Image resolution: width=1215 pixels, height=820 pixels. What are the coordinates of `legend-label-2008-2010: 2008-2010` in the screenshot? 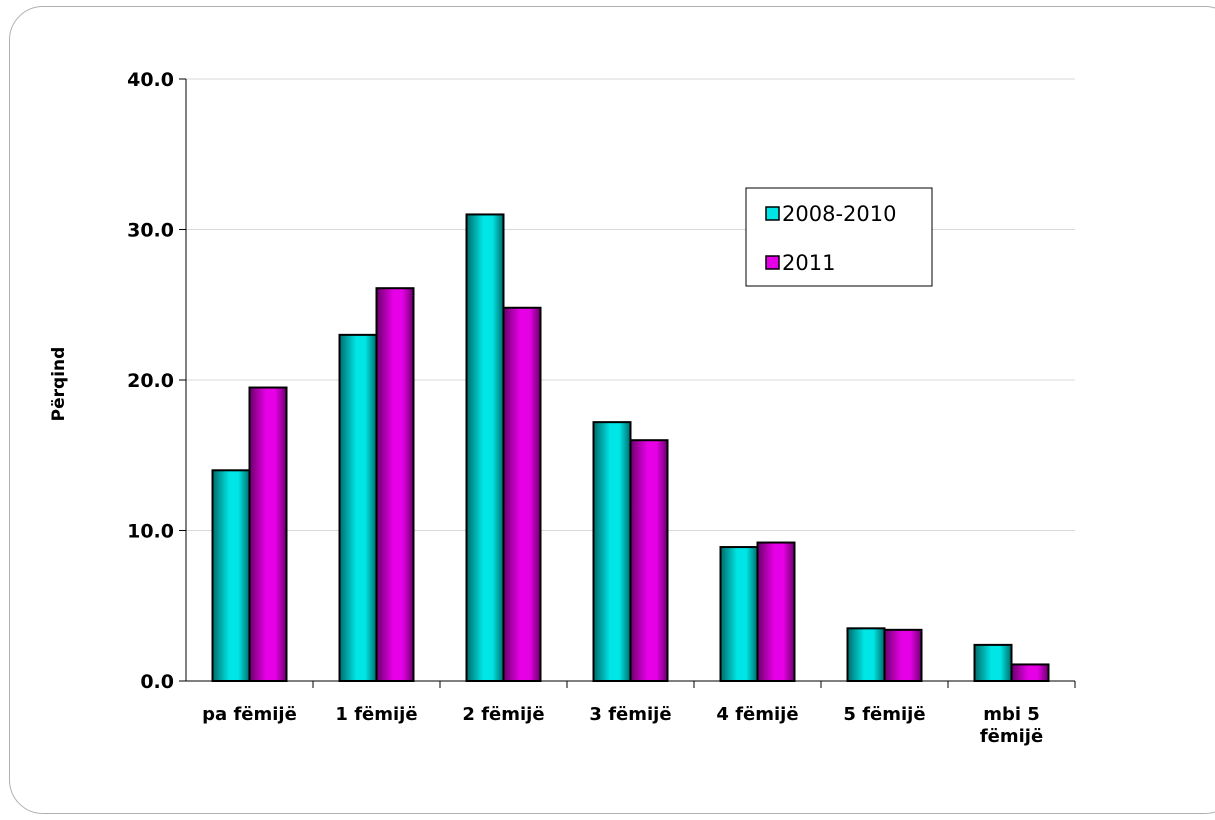 It's located at (839, 214).